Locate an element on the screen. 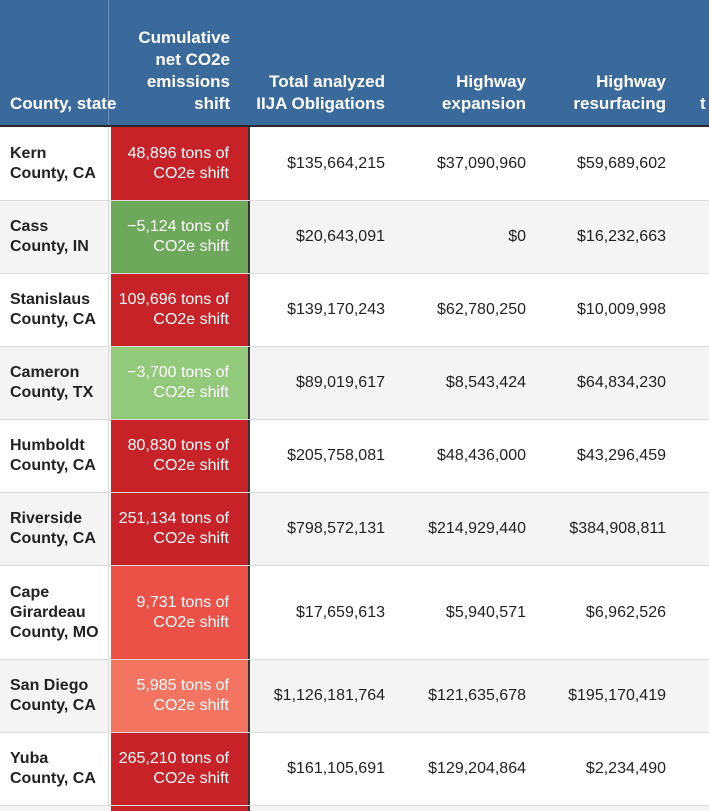  highway-resurfacing-cell: $64,834,230 is located at coordinates (621, 382).